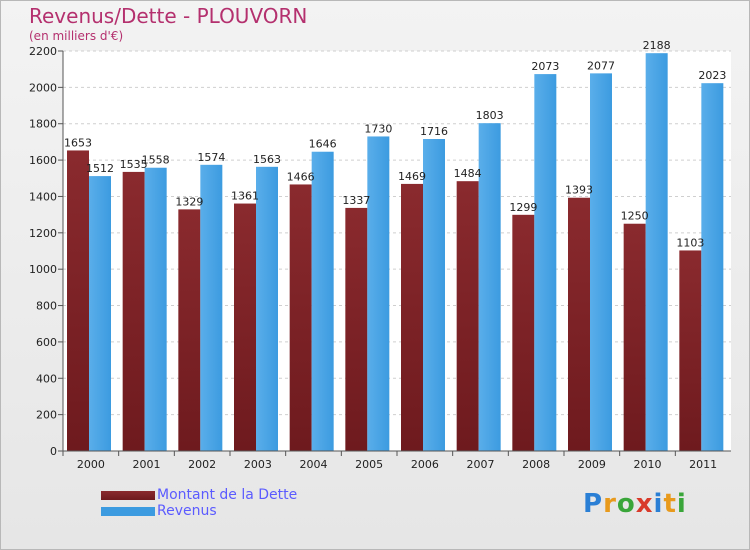 This screenshot has height=550, width=750. I want to click on legend-item-revenus: Revenus, so click(199, 511).